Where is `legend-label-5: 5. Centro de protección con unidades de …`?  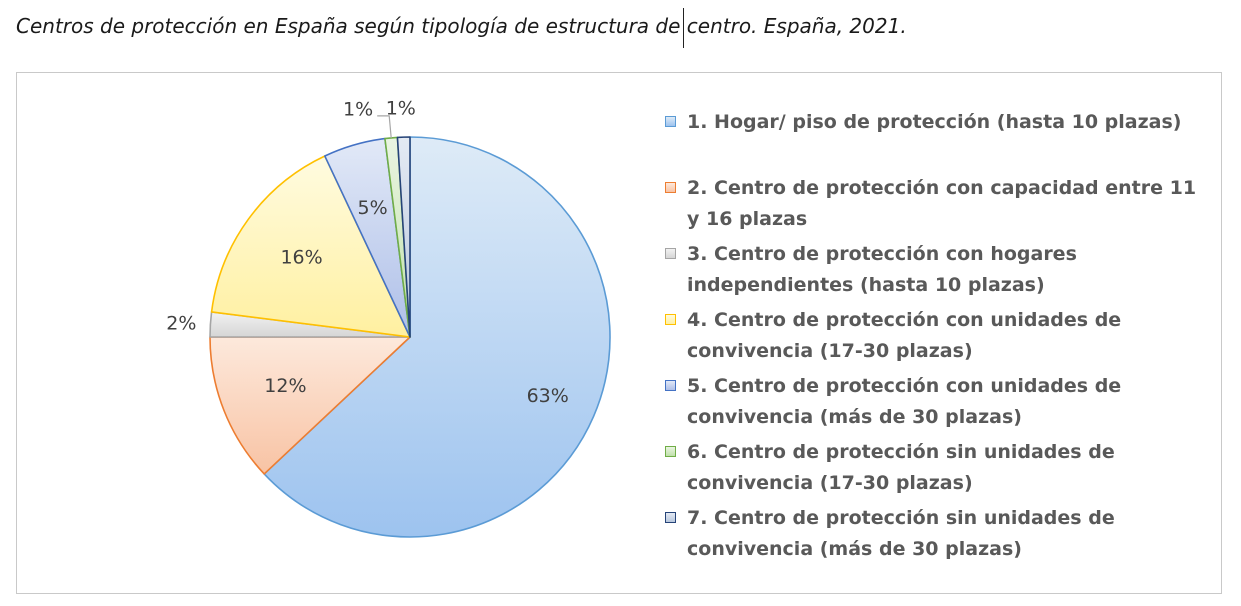
legend-label-5: 5. Centro de protección con unidades de … is located at coordinates (904, 401).